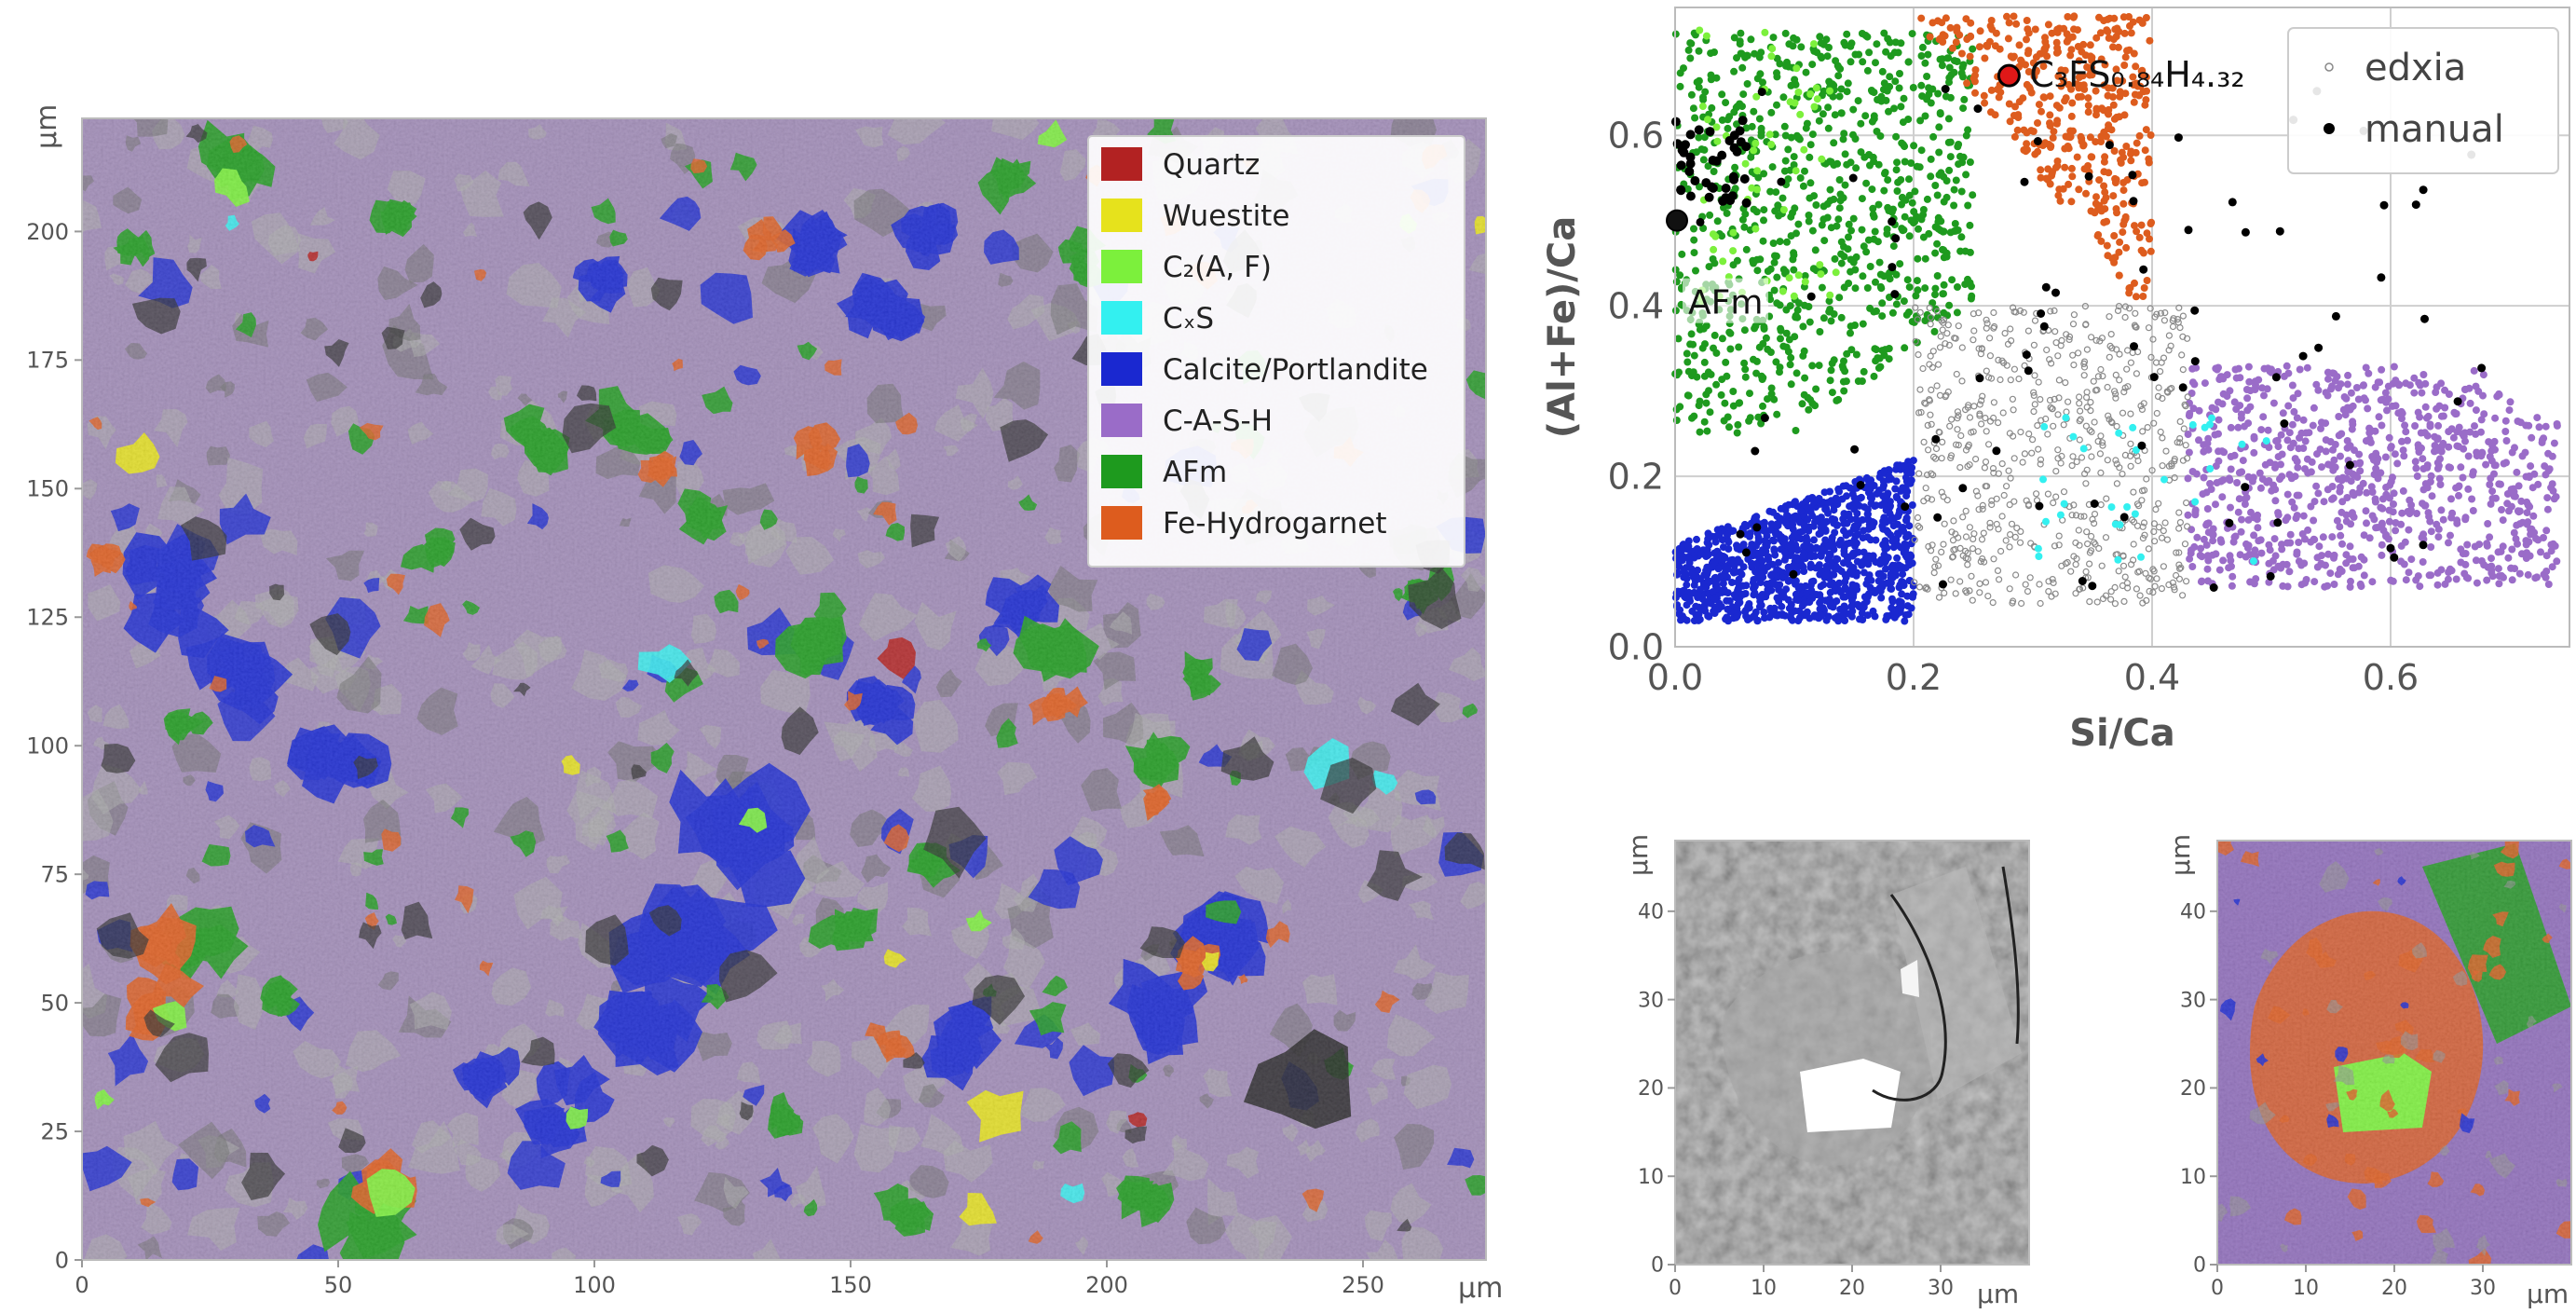 This screenshot has height=1314, width=2576. I want to click on legend-box, so click(1276, 351).